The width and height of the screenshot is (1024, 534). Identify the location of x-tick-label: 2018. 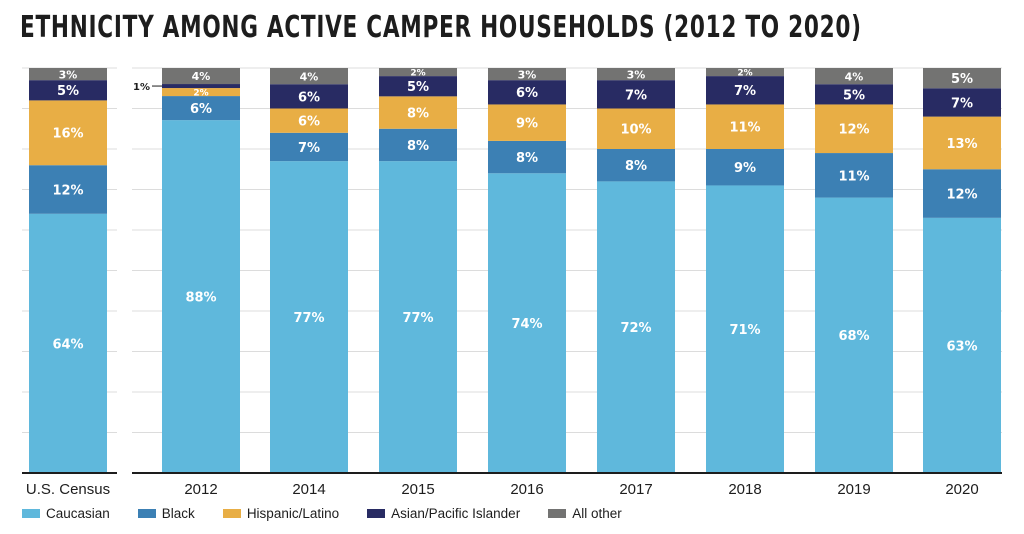
(744, 489).